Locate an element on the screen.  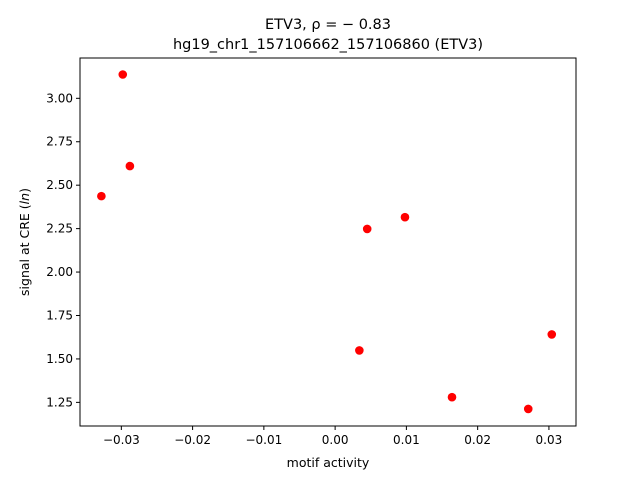
y-axis-label-italic: ln is located at coordinates (24, 198).